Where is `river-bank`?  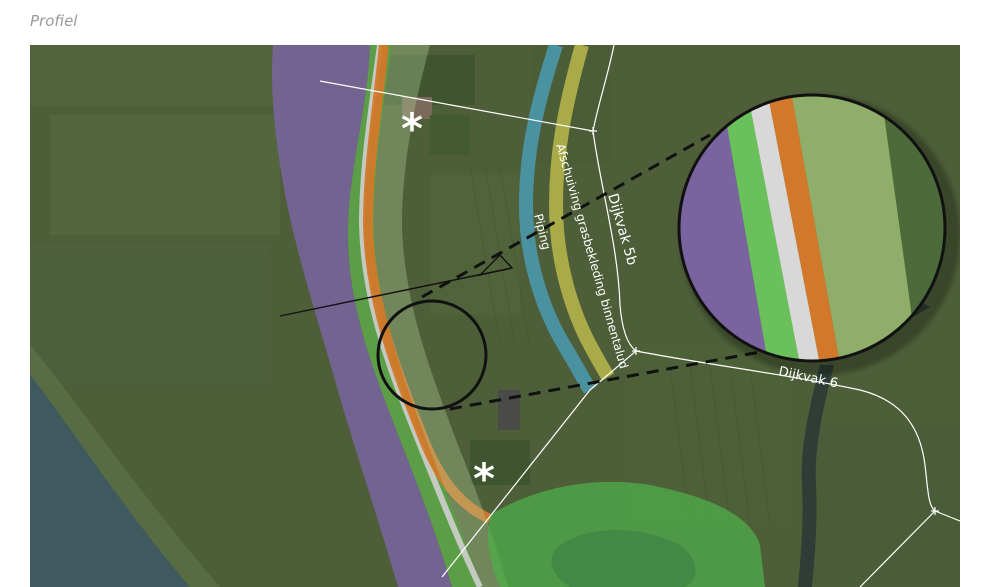
river-bank is located at coordinates (125, 466).